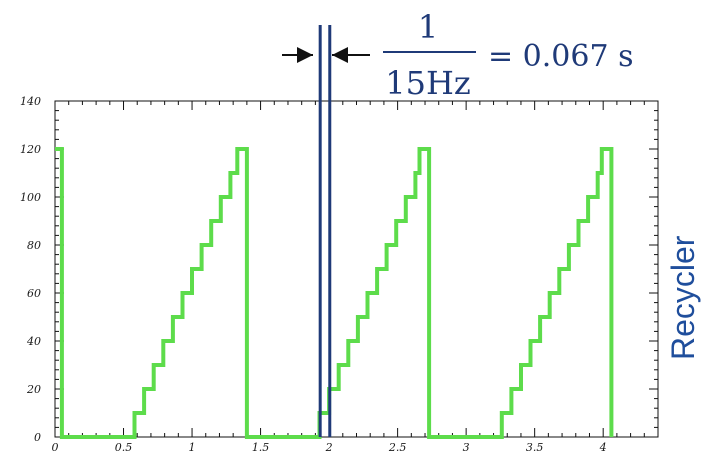 The width and height of the screenshot is (716, 457). Describe the element at coordinates (30, 101) in the screenshot. I see `y-tick-label: 140` at that location.